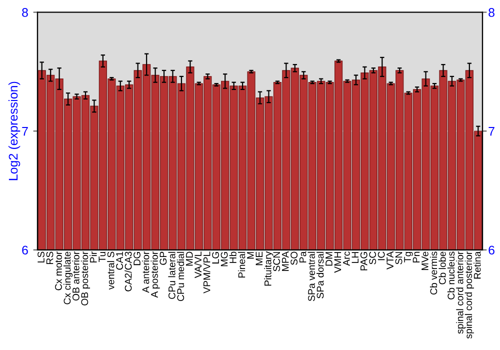 The height and width of the screenshot is (350, 500). What do you see at coordinates (76, 276) in the screenshot?
I see `x-tick-label: OB anterior` at bounding box center [76, 276].